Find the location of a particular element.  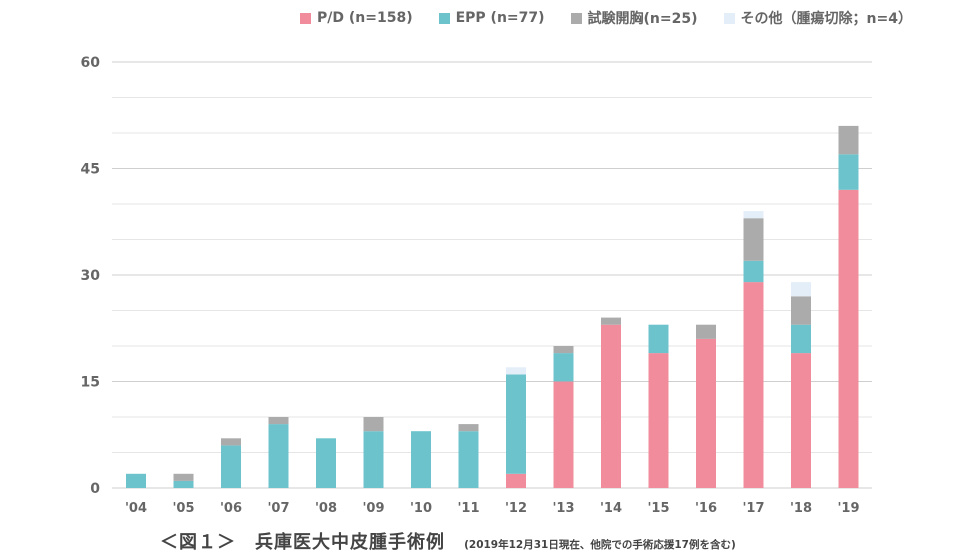

legend-item-other: その他（腫瘍切除；n=4） is located at coordinates (817, 18).